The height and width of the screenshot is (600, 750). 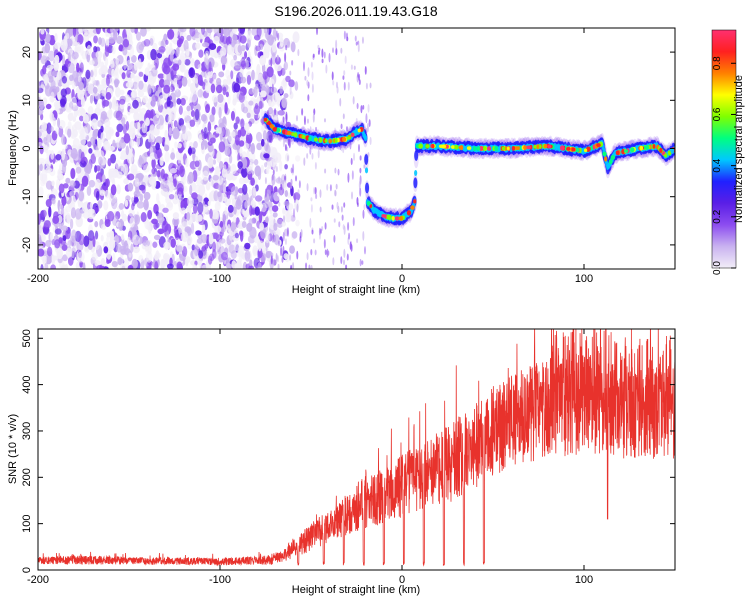 What do you see at coordinates (27, 197) in the screenshot?
I see `spectrogram-y-tick-label: -10` at bounding box center [27, 197].